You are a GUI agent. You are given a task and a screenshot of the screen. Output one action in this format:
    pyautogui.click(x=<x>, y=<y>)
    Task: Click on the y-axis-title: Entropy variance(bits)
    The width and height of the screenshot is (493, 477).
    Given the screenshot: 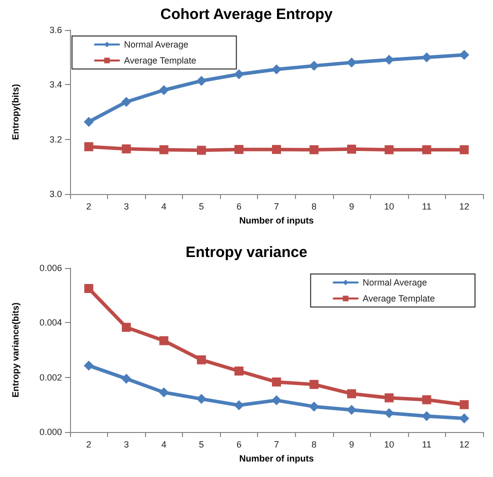 What is the action you would take?
    pyautogui.click(x=15, y=350)
    